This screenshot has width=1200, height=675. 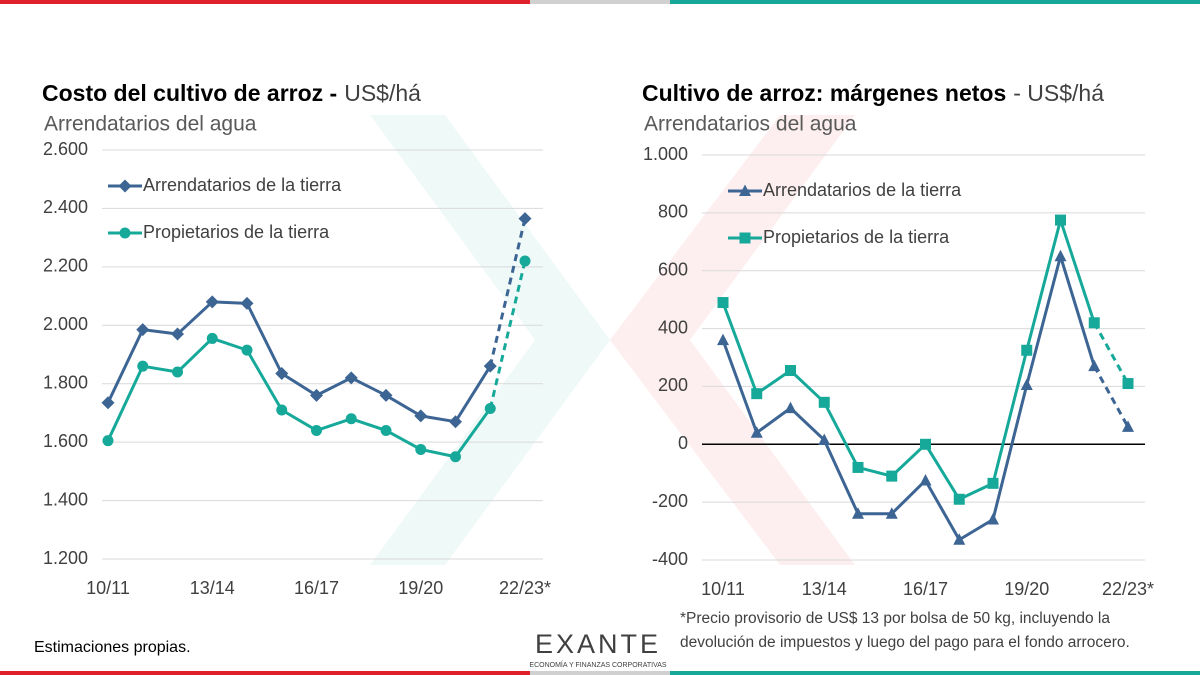 I want to click on y-tick-label: 2.400, so click(x=65, y=207).